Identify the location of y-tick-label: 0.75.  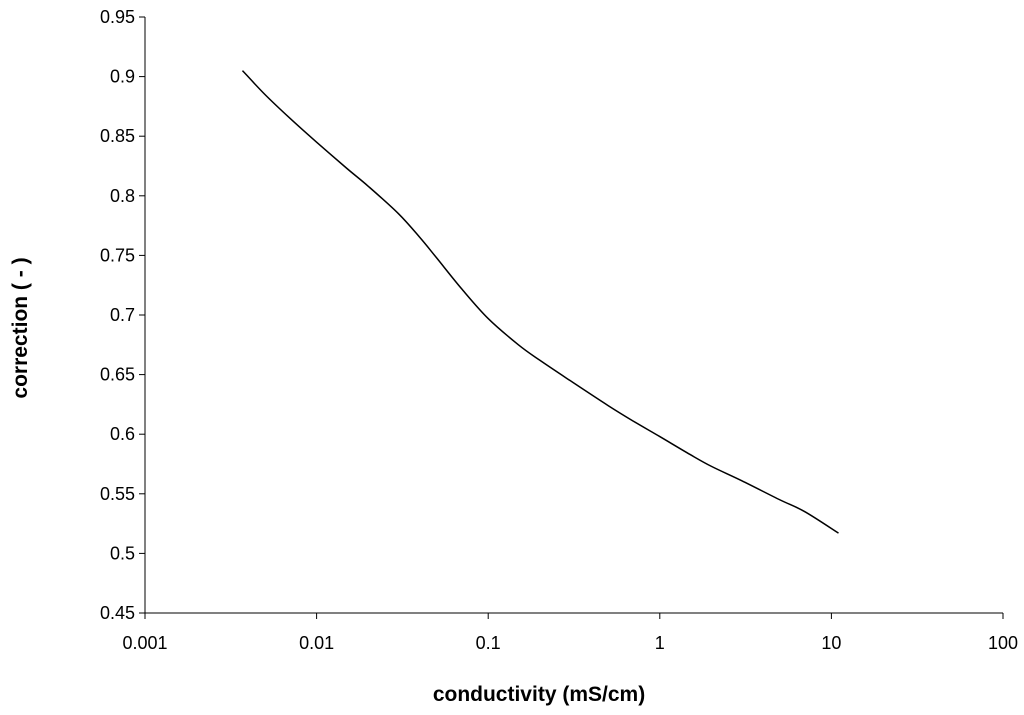
(117, 255).